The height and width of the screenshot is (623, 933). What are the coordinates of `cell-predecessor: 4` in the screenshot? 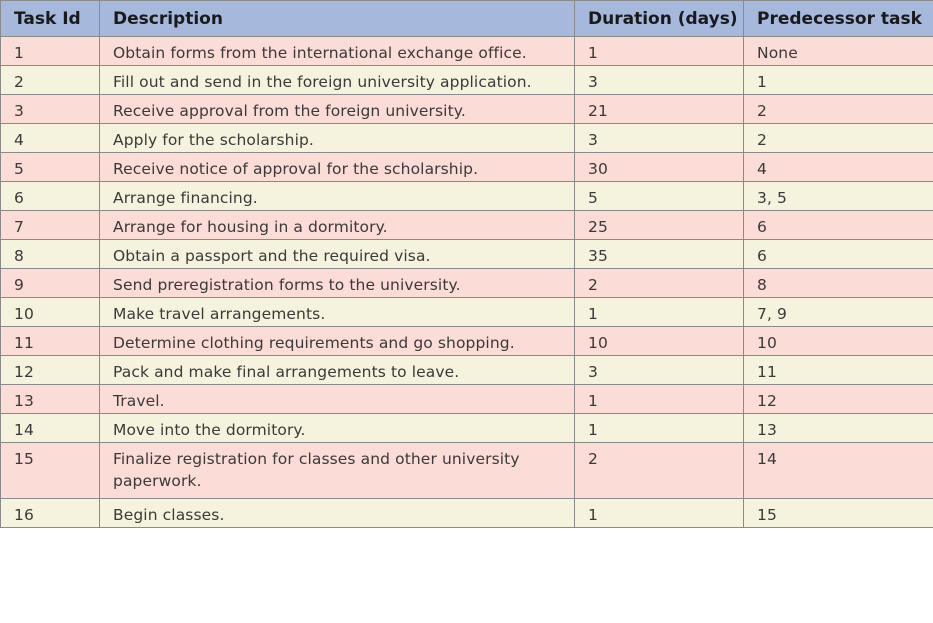 It's located at (838, 167).